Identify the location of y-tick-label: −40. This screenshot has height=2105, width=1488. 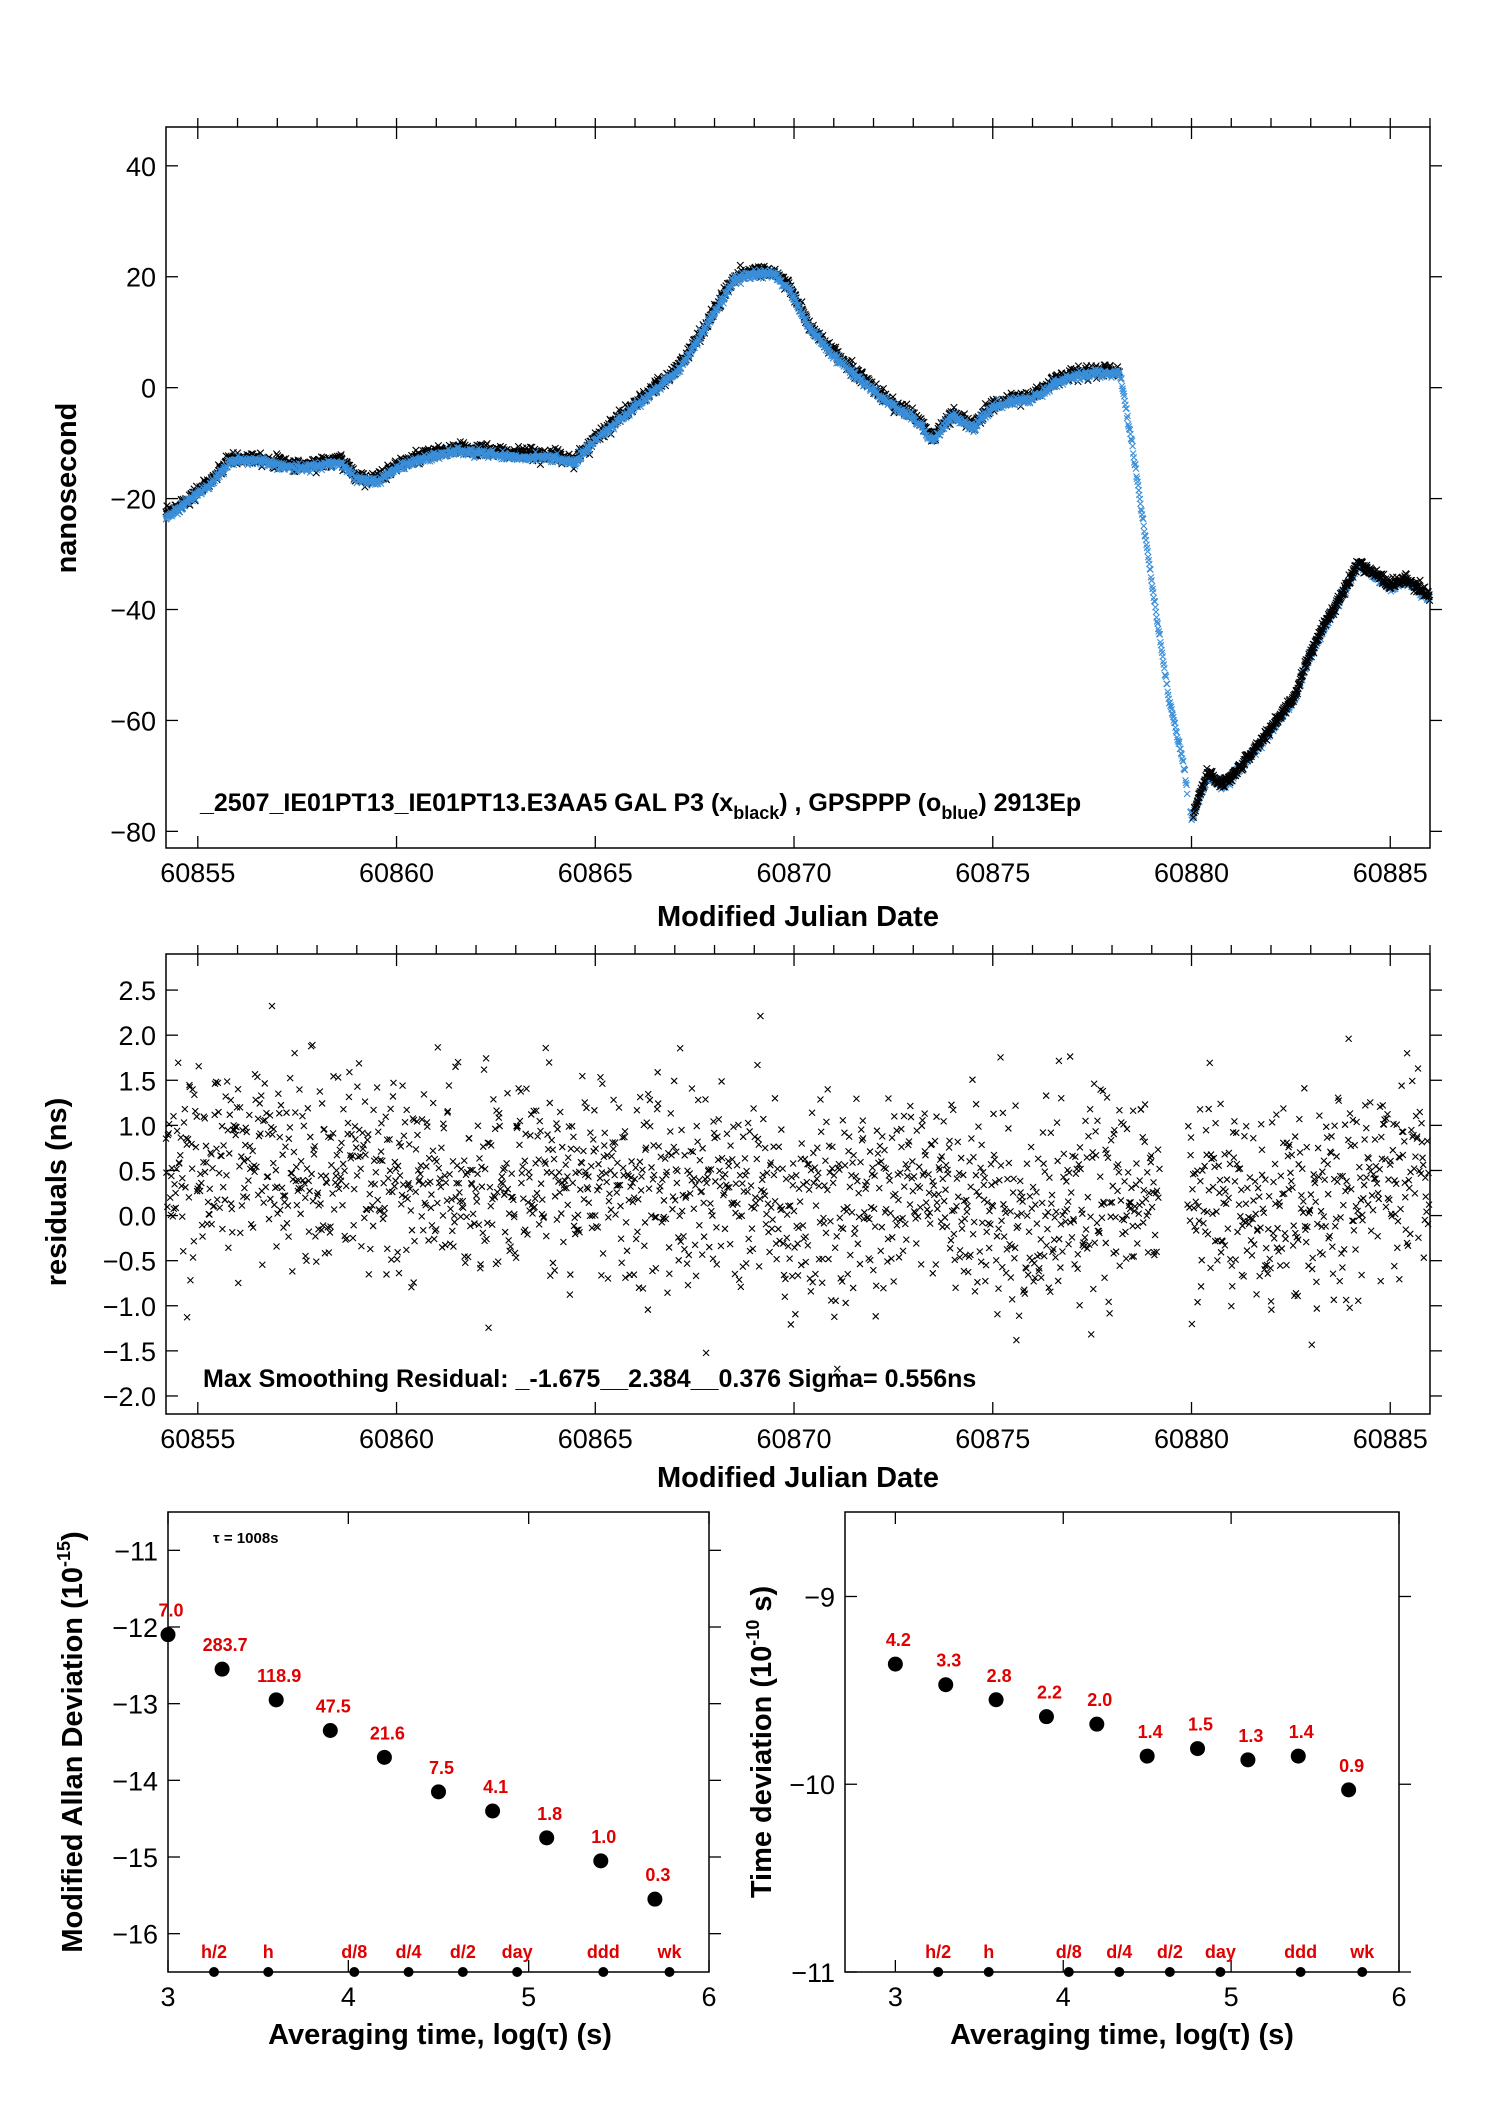
(133, 611).